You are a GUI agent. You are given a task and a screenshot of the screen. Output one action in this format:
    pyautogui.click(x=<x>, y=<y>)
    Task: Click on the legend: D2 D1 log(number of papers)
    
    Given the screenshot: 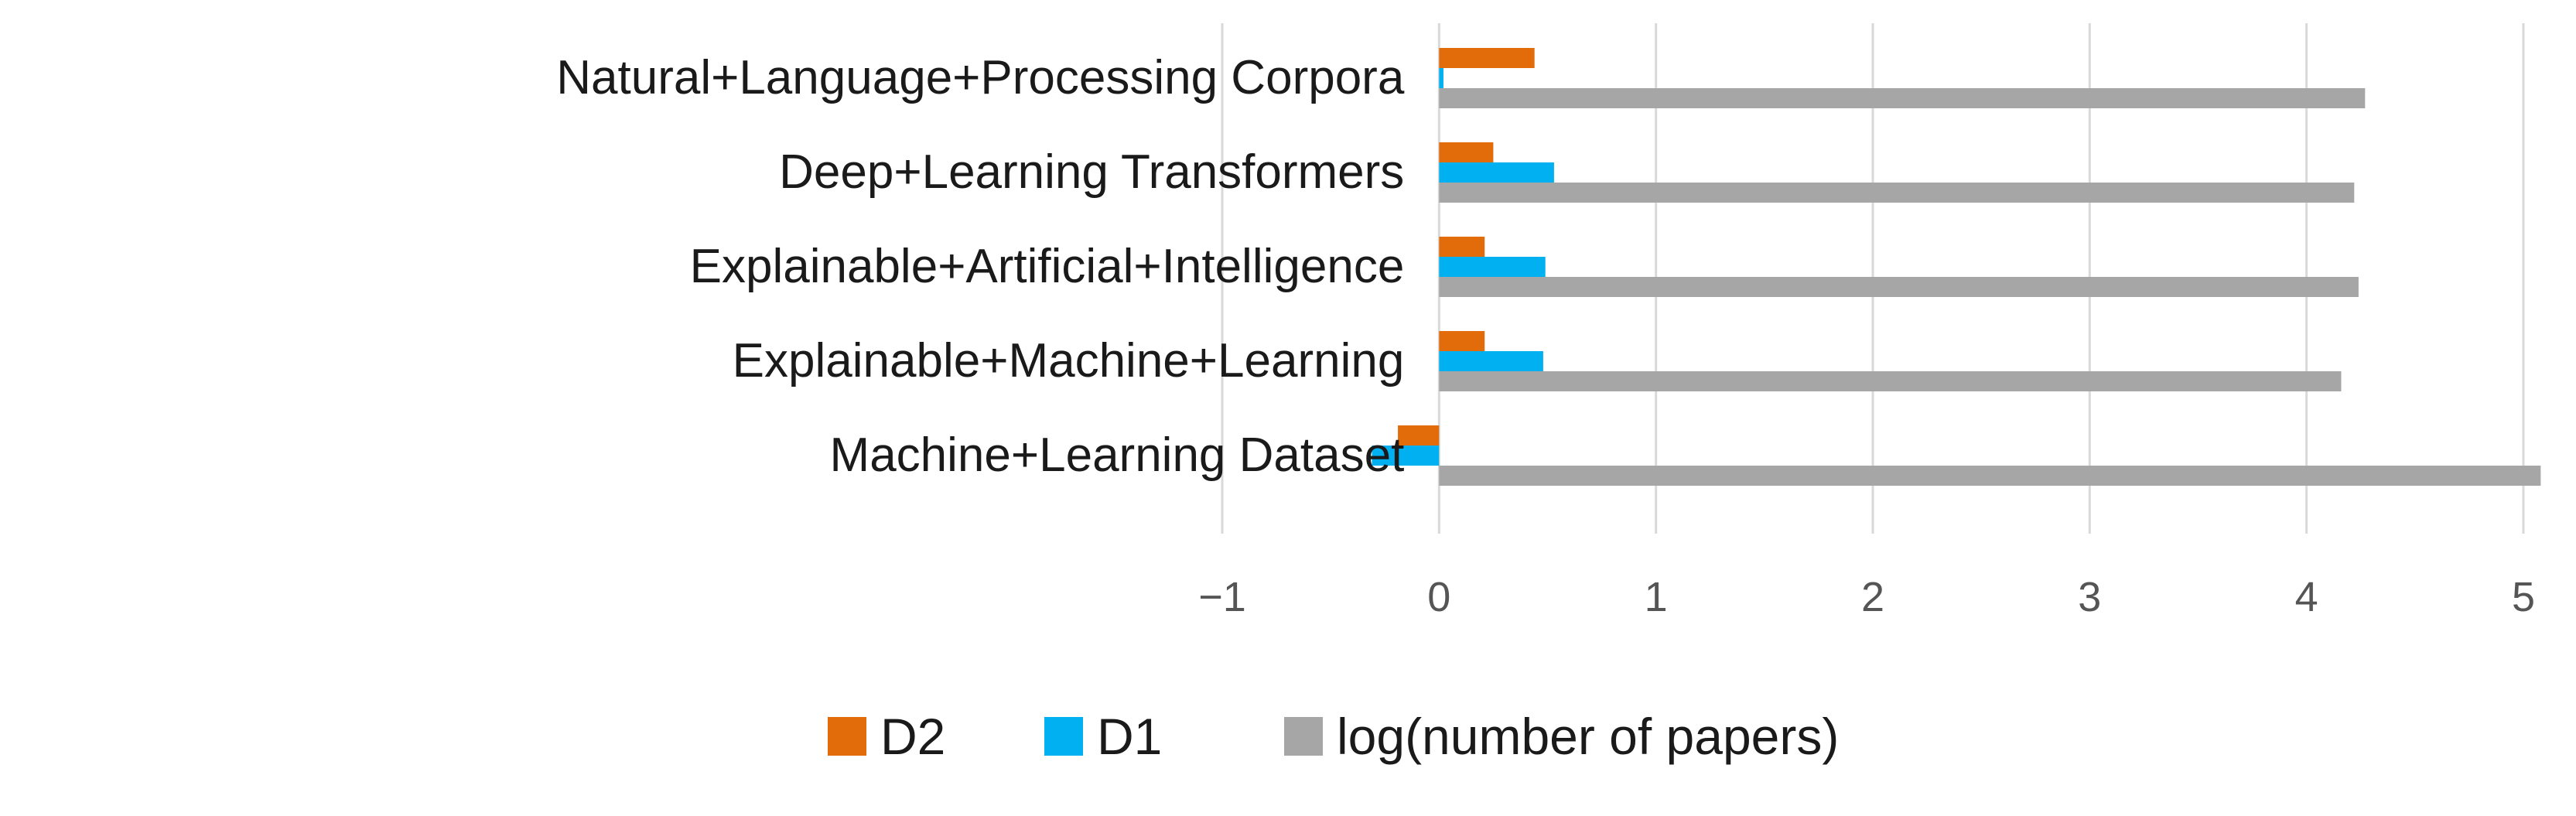 What is the action you would take?
    pyautogui.click(x=1333, y=736)
    